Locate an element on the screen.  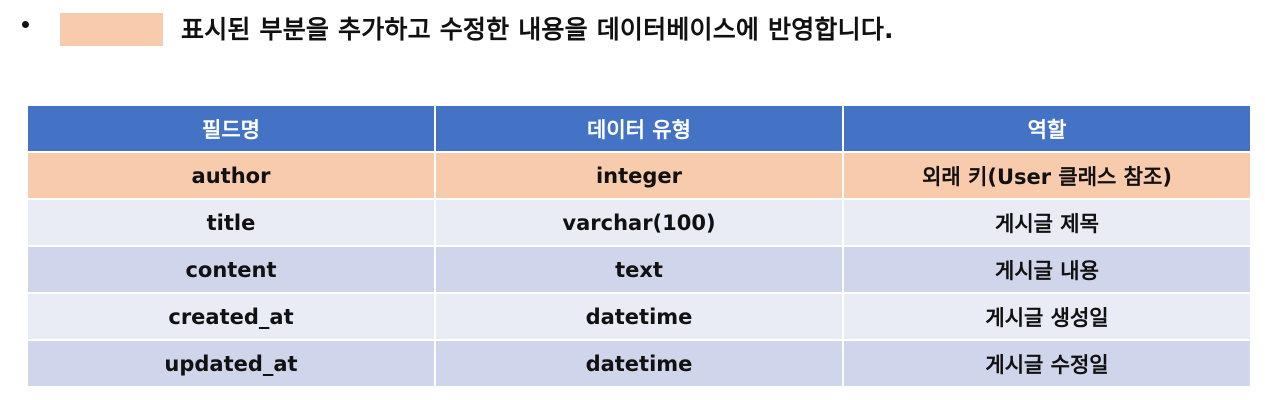
table-header: 필드명 데이터 유형 역할 is located at coordinates (639, 128).